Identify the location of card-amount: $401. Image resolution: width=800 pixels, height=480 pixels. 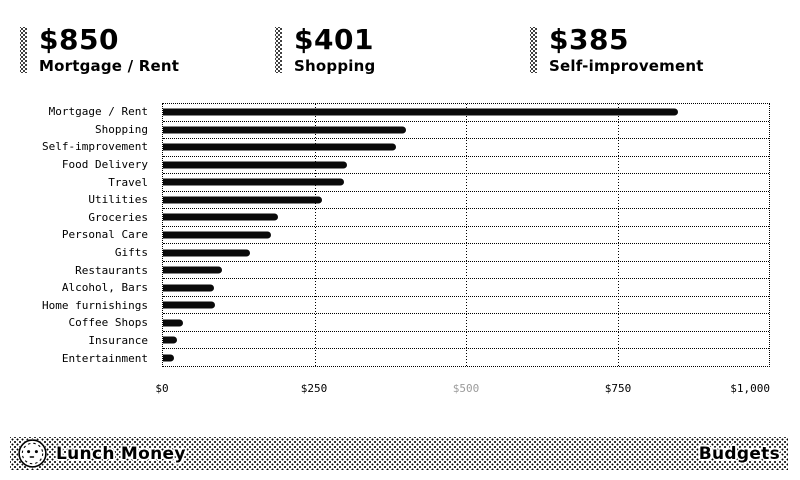
(334, 39).